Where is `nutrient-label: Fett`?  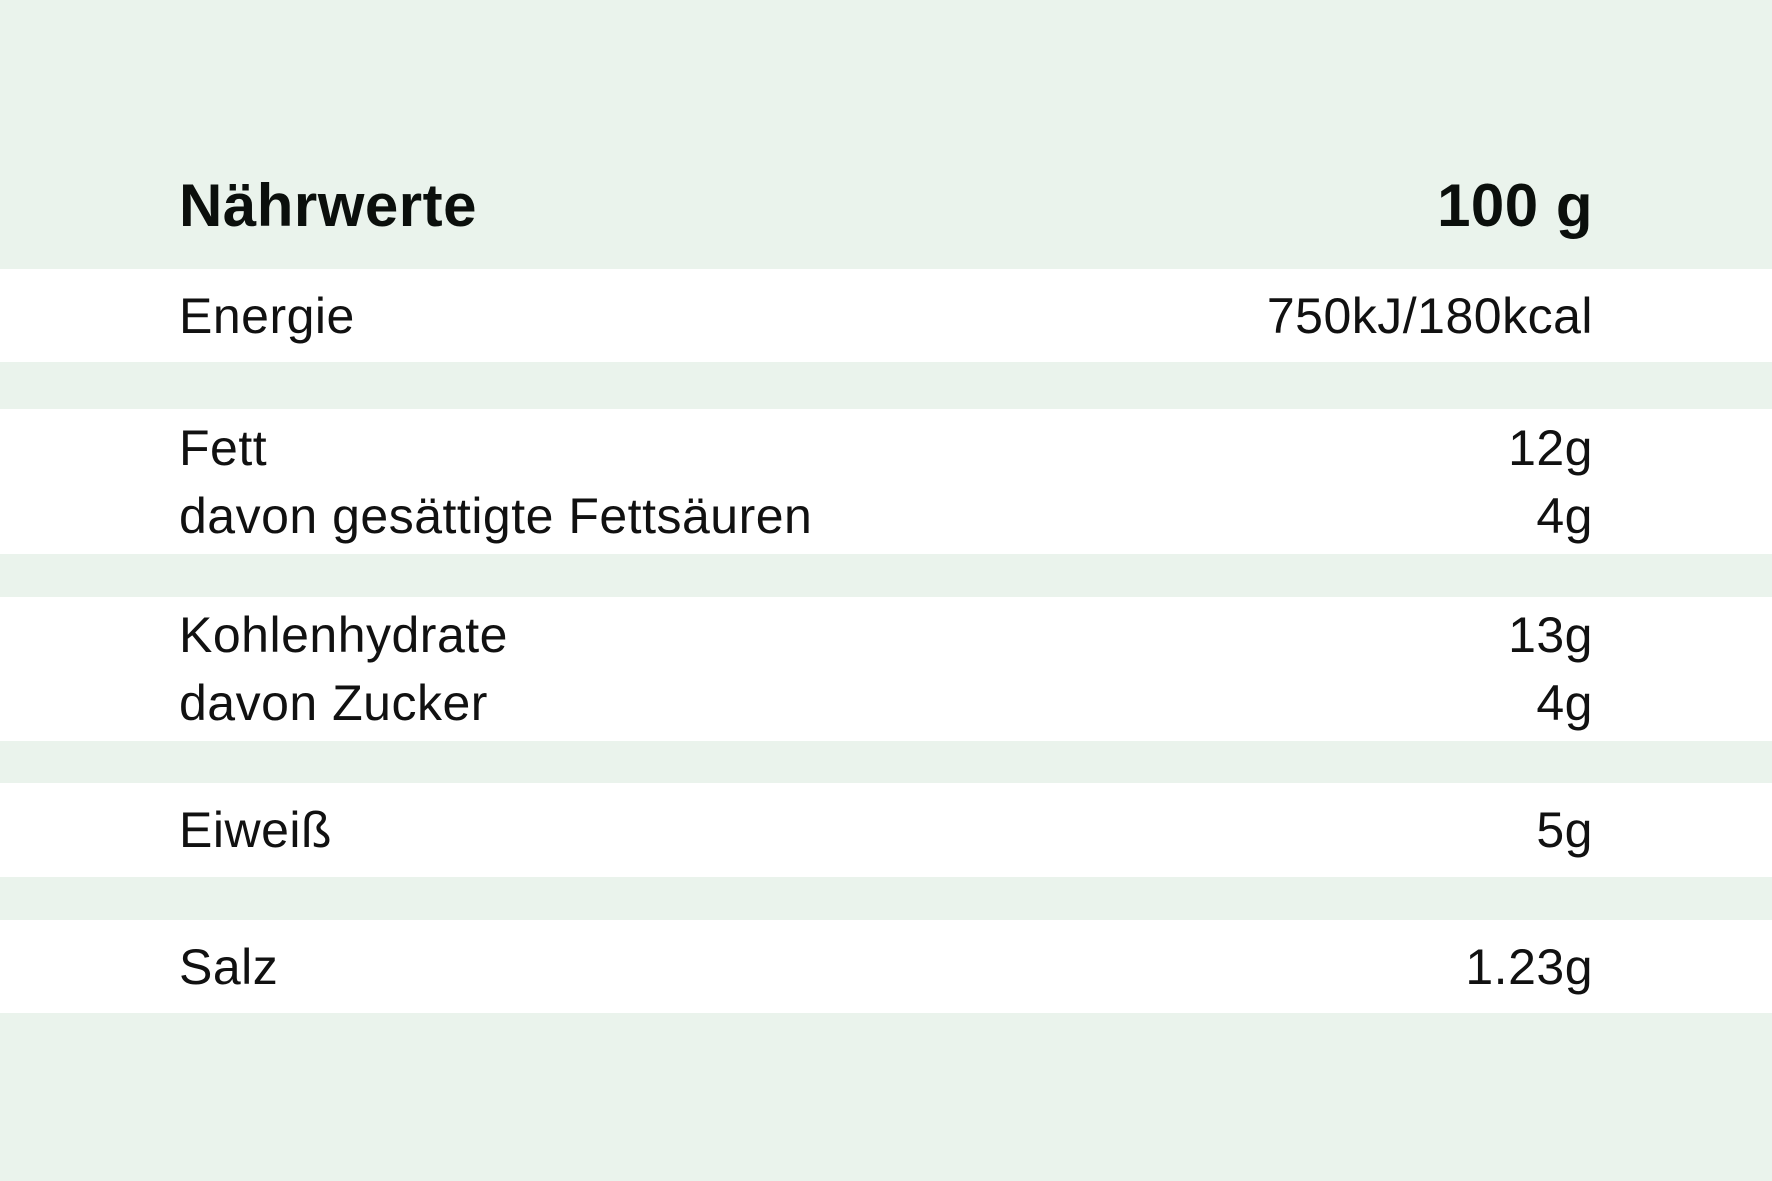 nutrient-label: Fett is located at coordinates (223, 447).